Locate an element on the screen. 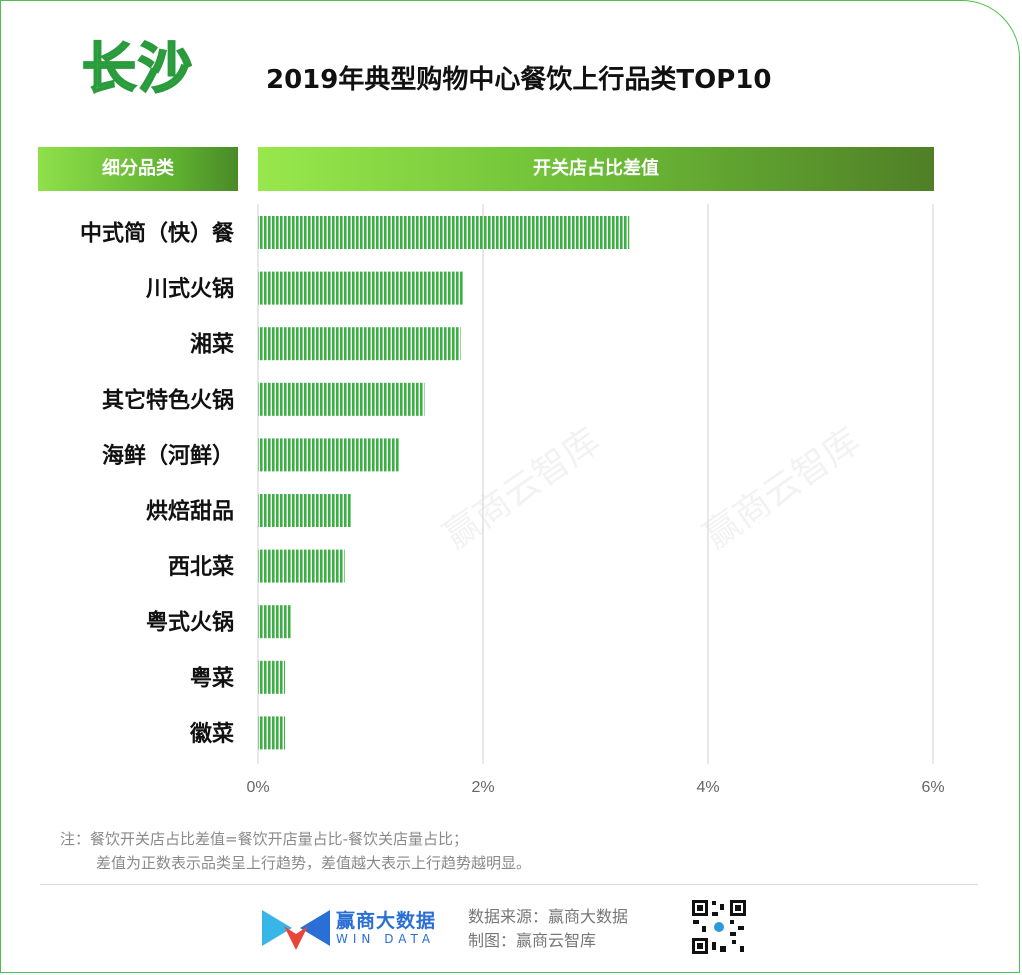  city-title: 长沙 is located at coordinates (137, 68).